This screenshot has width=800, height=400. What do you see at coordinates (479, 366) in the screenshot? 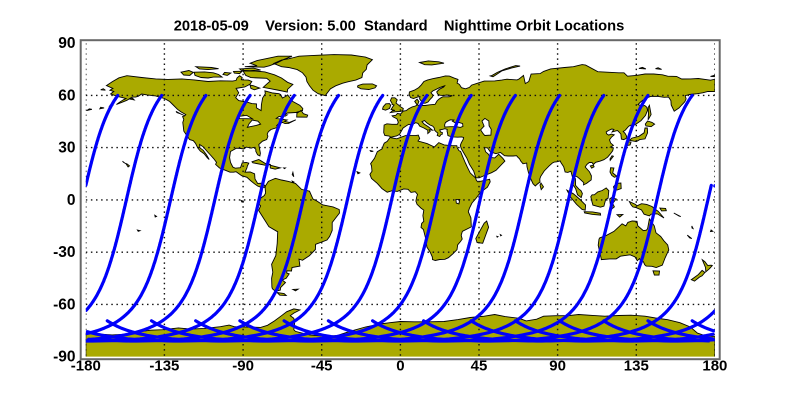
I see `svg-text: 45` at bounding box center [479, 366].